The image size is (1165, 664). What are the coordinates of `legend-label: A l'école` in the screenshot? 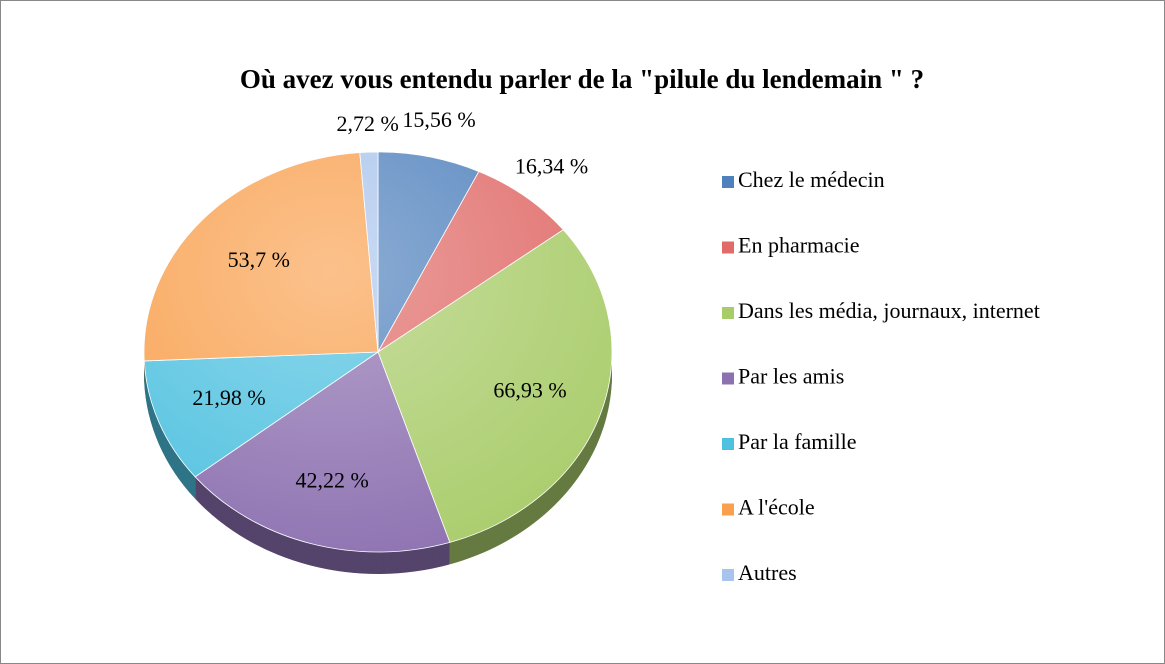 It's located at (776, 507).